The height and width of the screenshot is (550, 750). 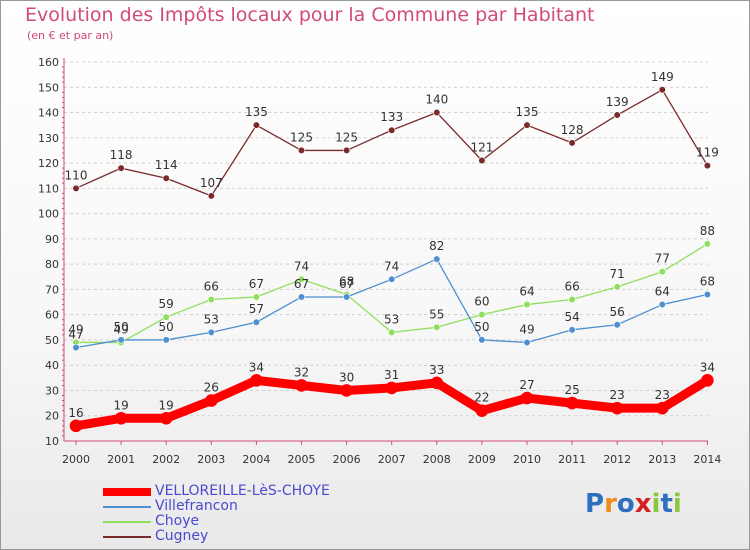 I want to click on data-label: 16, so click(x=75, y=413).